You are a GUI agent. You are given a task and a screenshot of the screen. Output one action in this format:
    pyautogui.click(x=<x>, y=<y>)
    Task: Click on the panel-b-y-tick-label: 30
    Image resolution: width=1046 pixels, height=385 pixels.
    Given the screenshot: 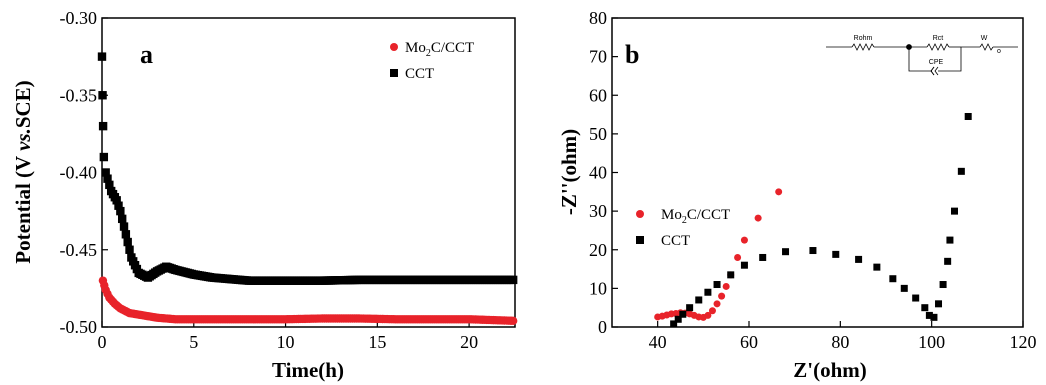 What is the action you would take?
    pyautogui.click(x=598, y=211)
    